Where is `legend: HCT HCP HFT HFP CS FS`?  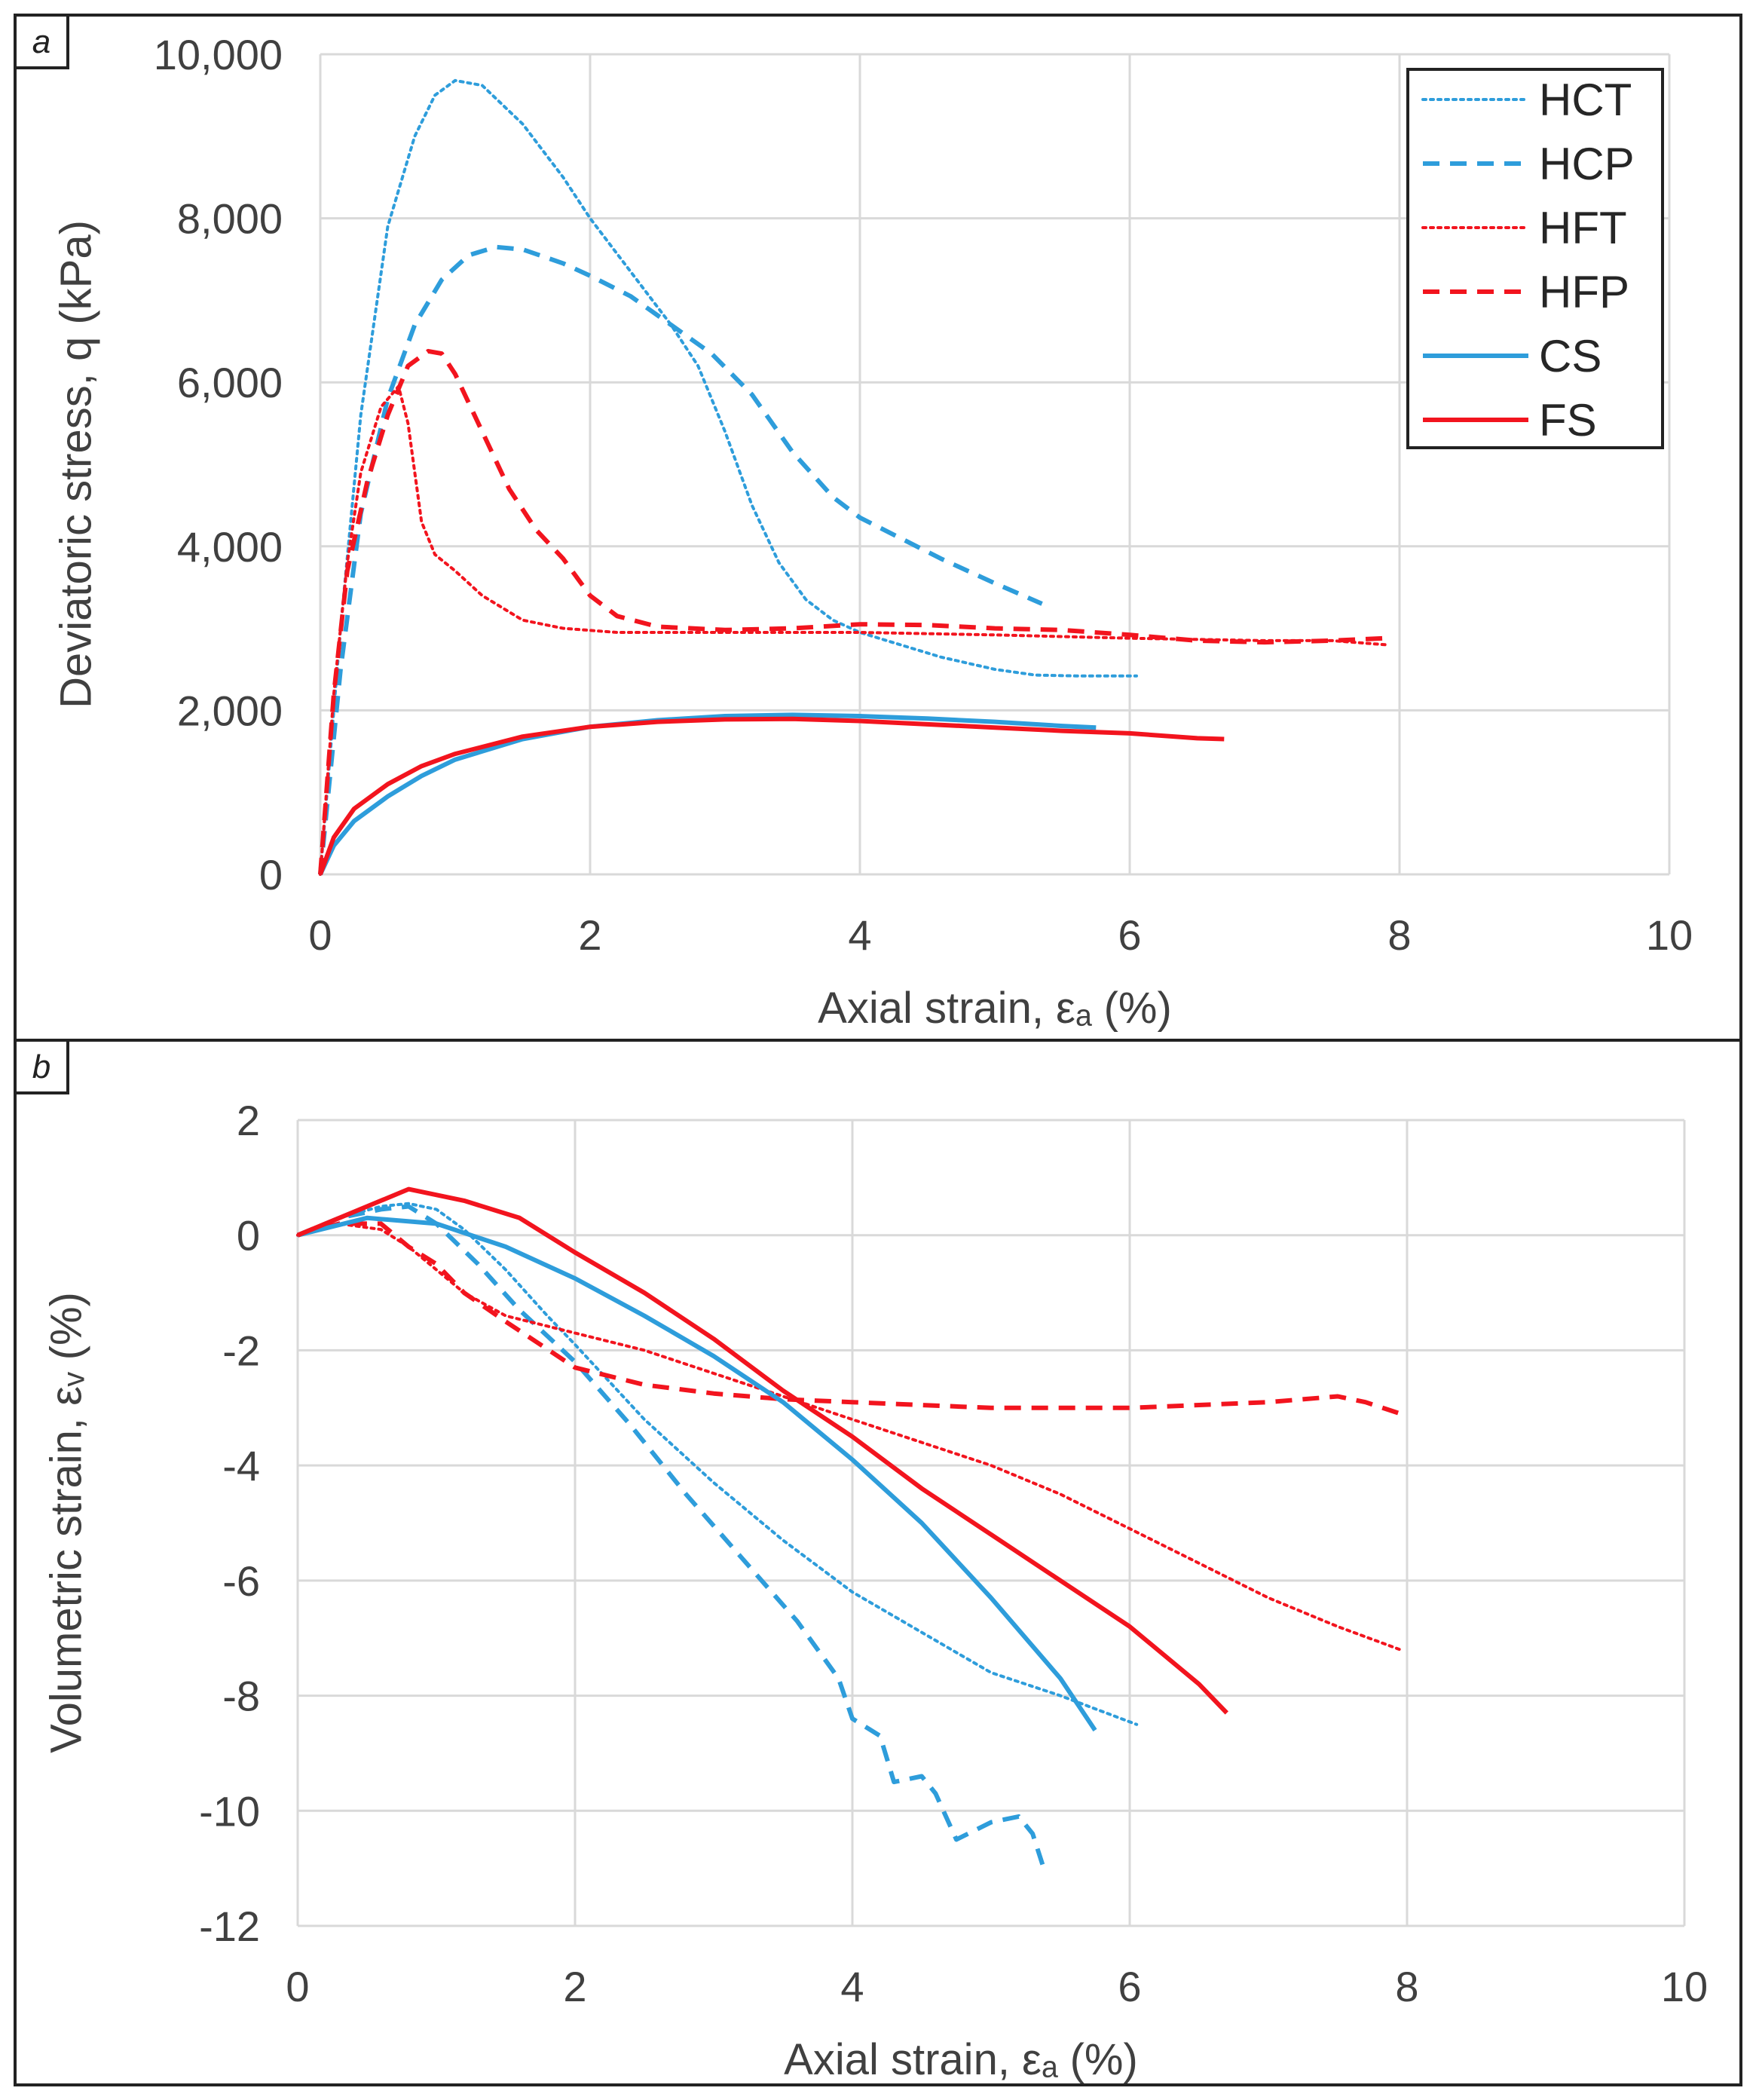 legend: HCT HCP HFT HFP CS FS is located at coordinates (1535, 258).